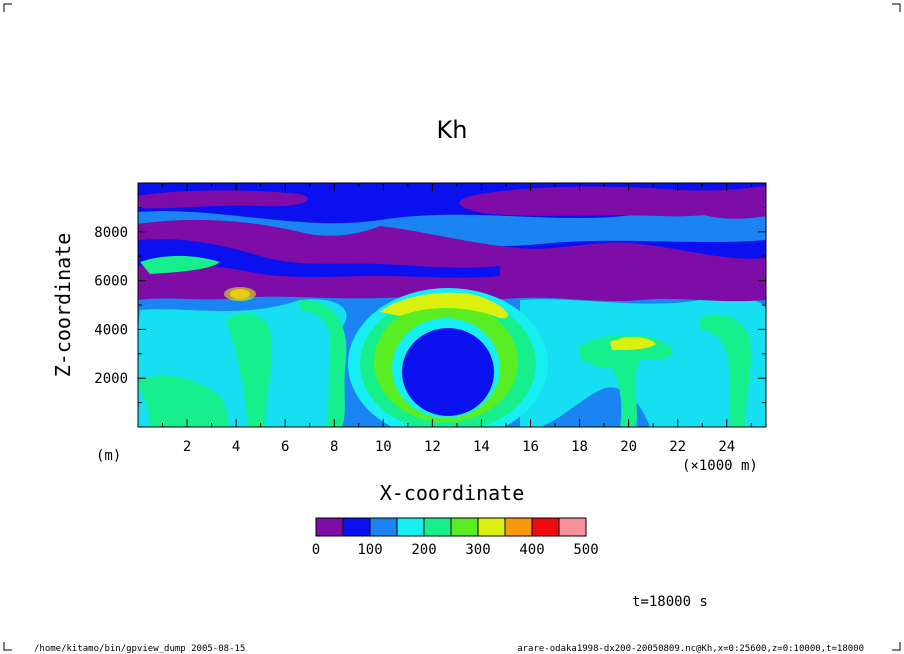 This screenshot has height=654, width=904. What do you see at coordinates (448, 372) in the screenshot?
I see `contour-fill-core` at bounding box center [448, 372].